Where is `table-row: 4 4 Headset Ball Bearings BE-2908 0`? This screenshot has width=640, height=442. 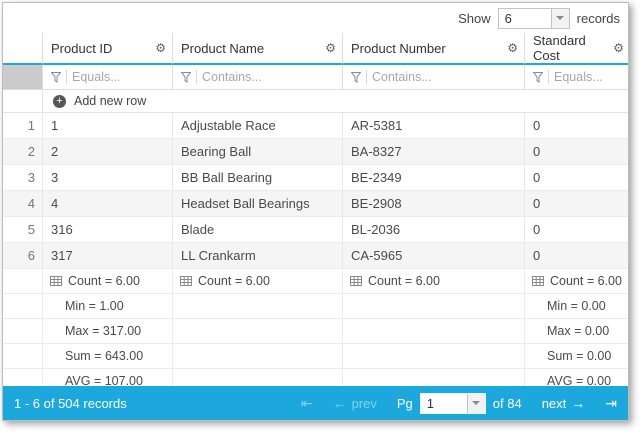 table-row: 4 4 Headset Ball Bearings BE-2908 0 is located at coordinates (315, 204).